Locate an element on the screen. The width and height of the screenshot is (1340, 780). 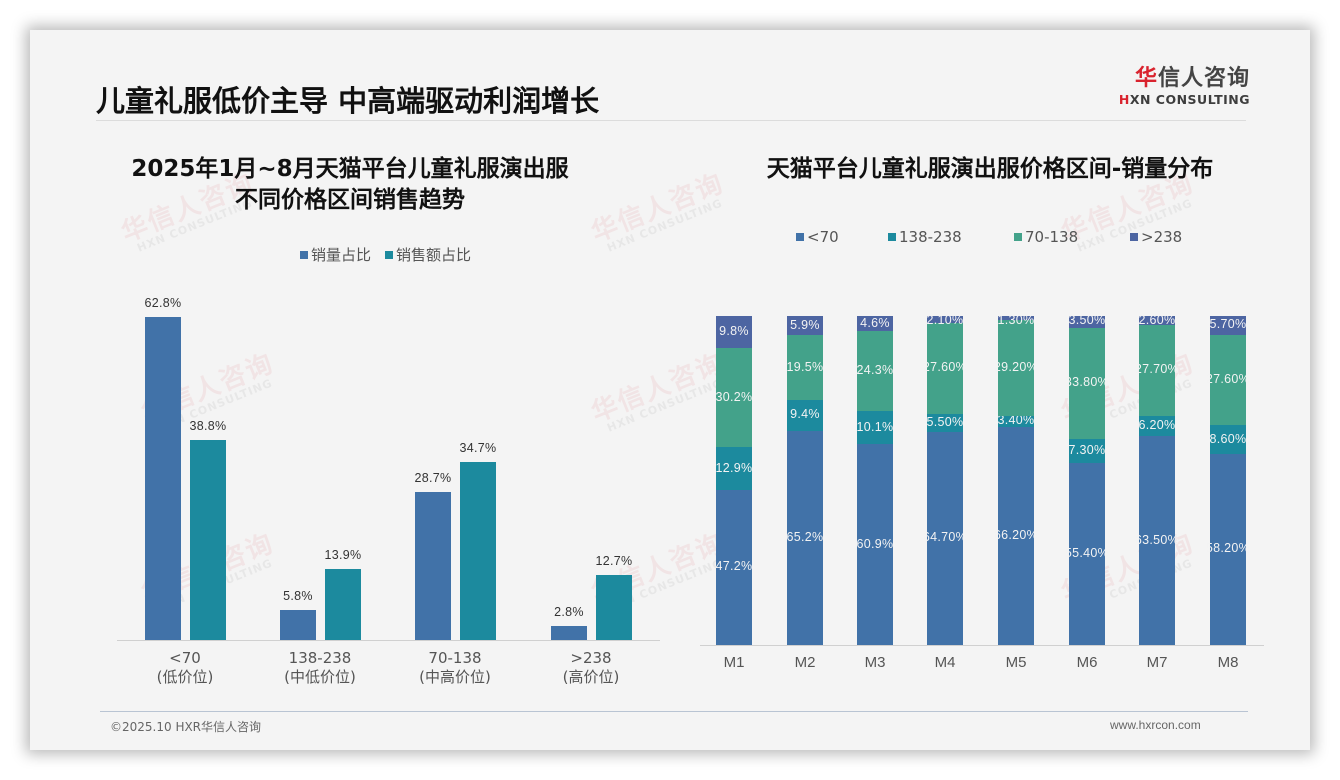
bar-value-label: 62.8% is located at coordinates (163, 303).